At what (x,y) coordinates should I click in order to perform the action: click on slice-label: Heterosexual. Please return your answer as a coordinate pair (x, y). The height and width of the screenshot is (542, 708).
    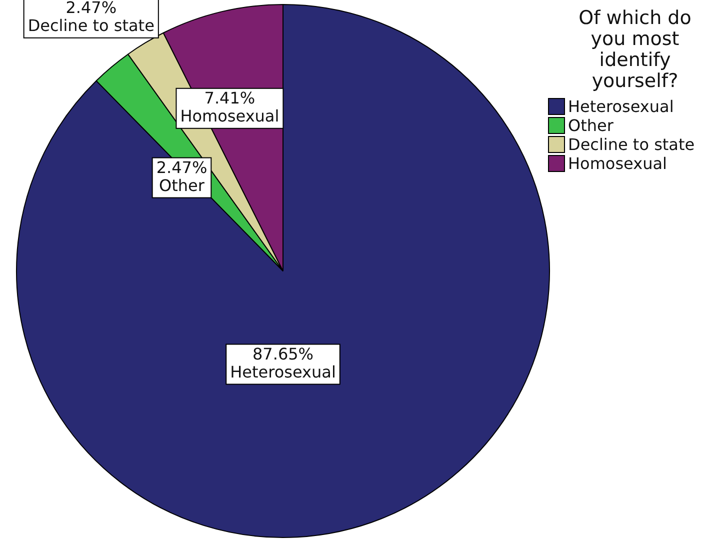
    Looking at the image, I should click on (283, 372).